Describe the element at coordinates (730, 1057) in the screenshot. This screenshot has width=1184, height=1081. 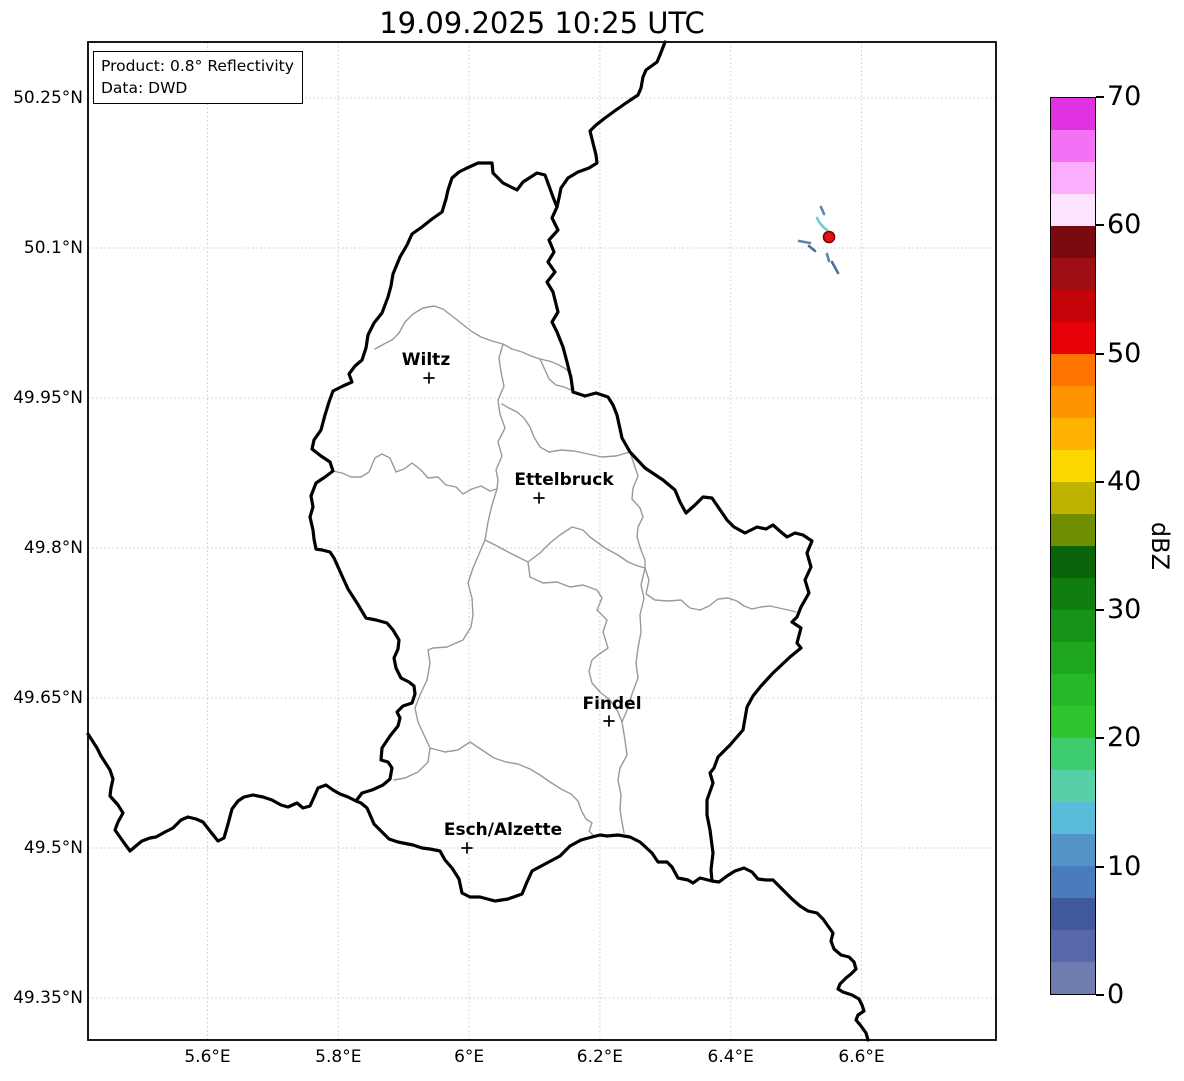
I see `lon-tick-label: 6.4°E` at that location.